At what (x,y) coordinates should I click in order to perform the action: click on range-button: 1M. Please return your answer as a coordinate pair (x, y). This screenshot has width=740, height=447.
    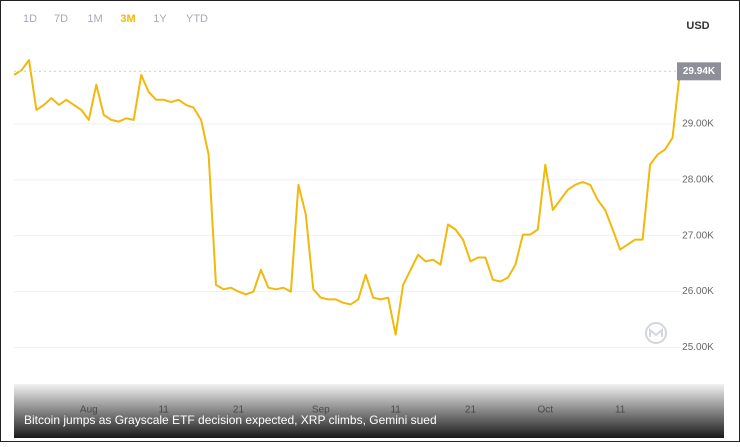
    Looking at the image, I should click on (94, 19).